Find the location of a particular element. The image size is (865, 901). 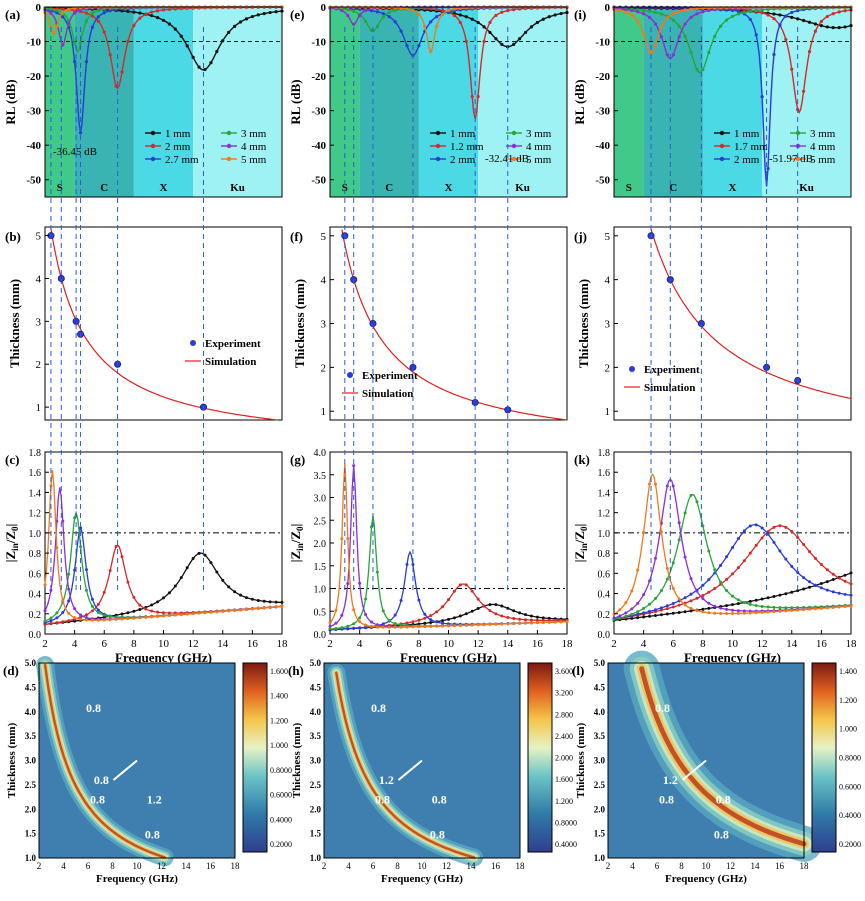

impedance-tick-label: 0.6 is located at coordinates (35, 574).